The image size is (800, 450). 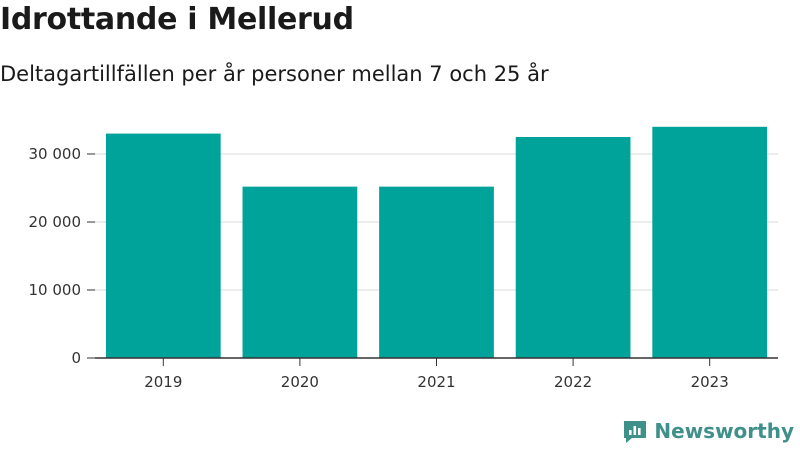 I want to click on x-tick-label: 2019, so click(x=163, y=382).